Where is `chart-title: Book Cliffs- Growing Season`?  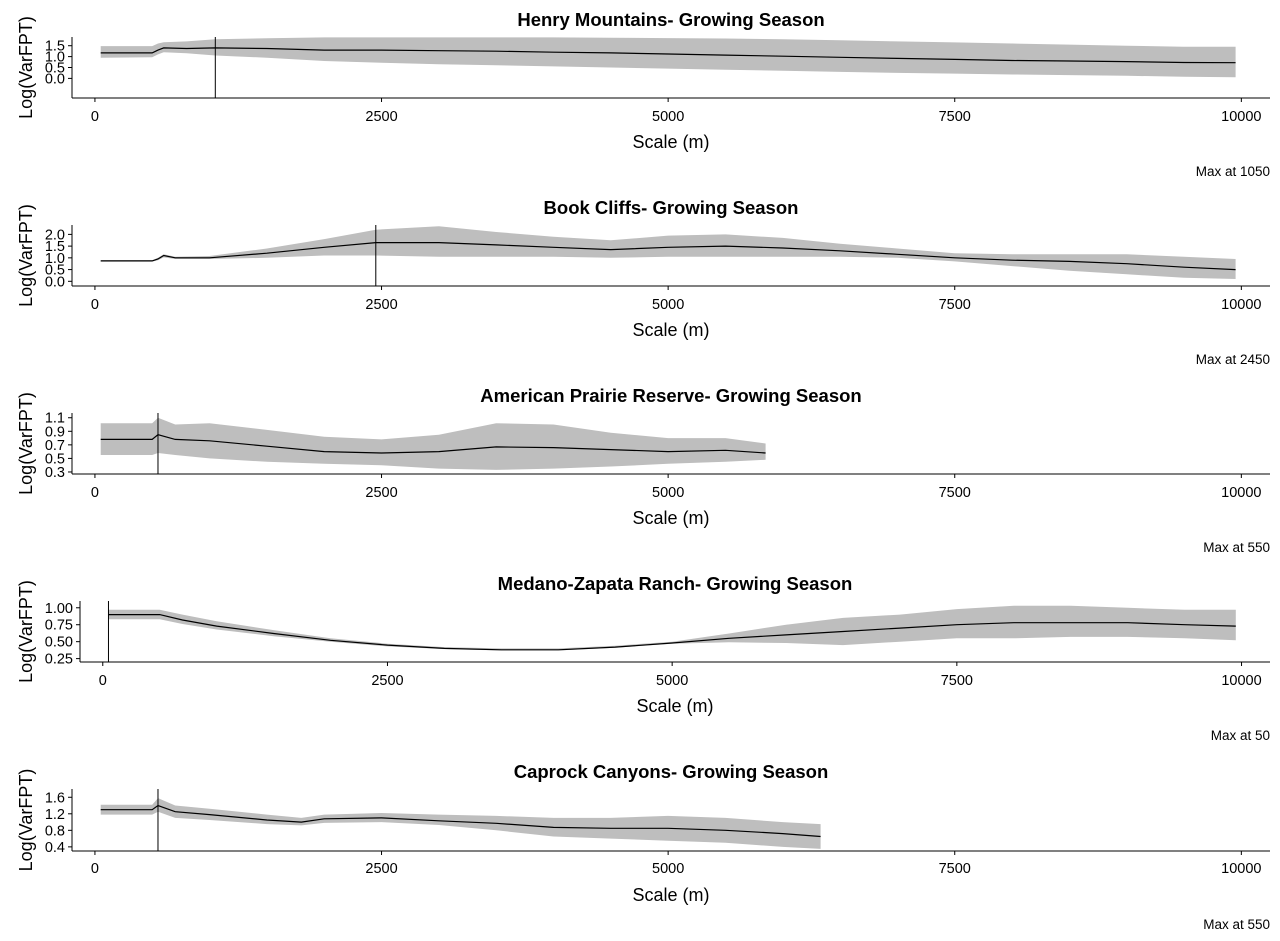 chart-title: Book Cliffs- Growing Season is located at coordinates (671, 207).